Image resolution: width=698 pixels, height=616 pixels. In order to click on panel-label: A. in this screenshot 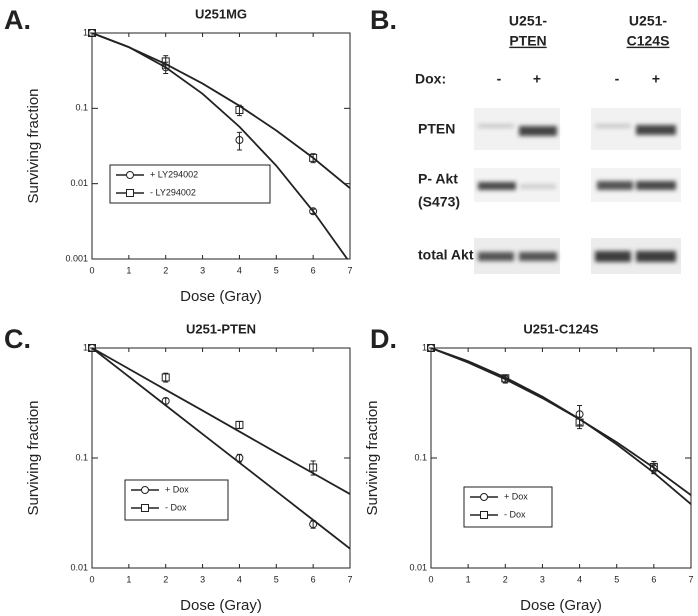, I will do `click(17, 20)`.